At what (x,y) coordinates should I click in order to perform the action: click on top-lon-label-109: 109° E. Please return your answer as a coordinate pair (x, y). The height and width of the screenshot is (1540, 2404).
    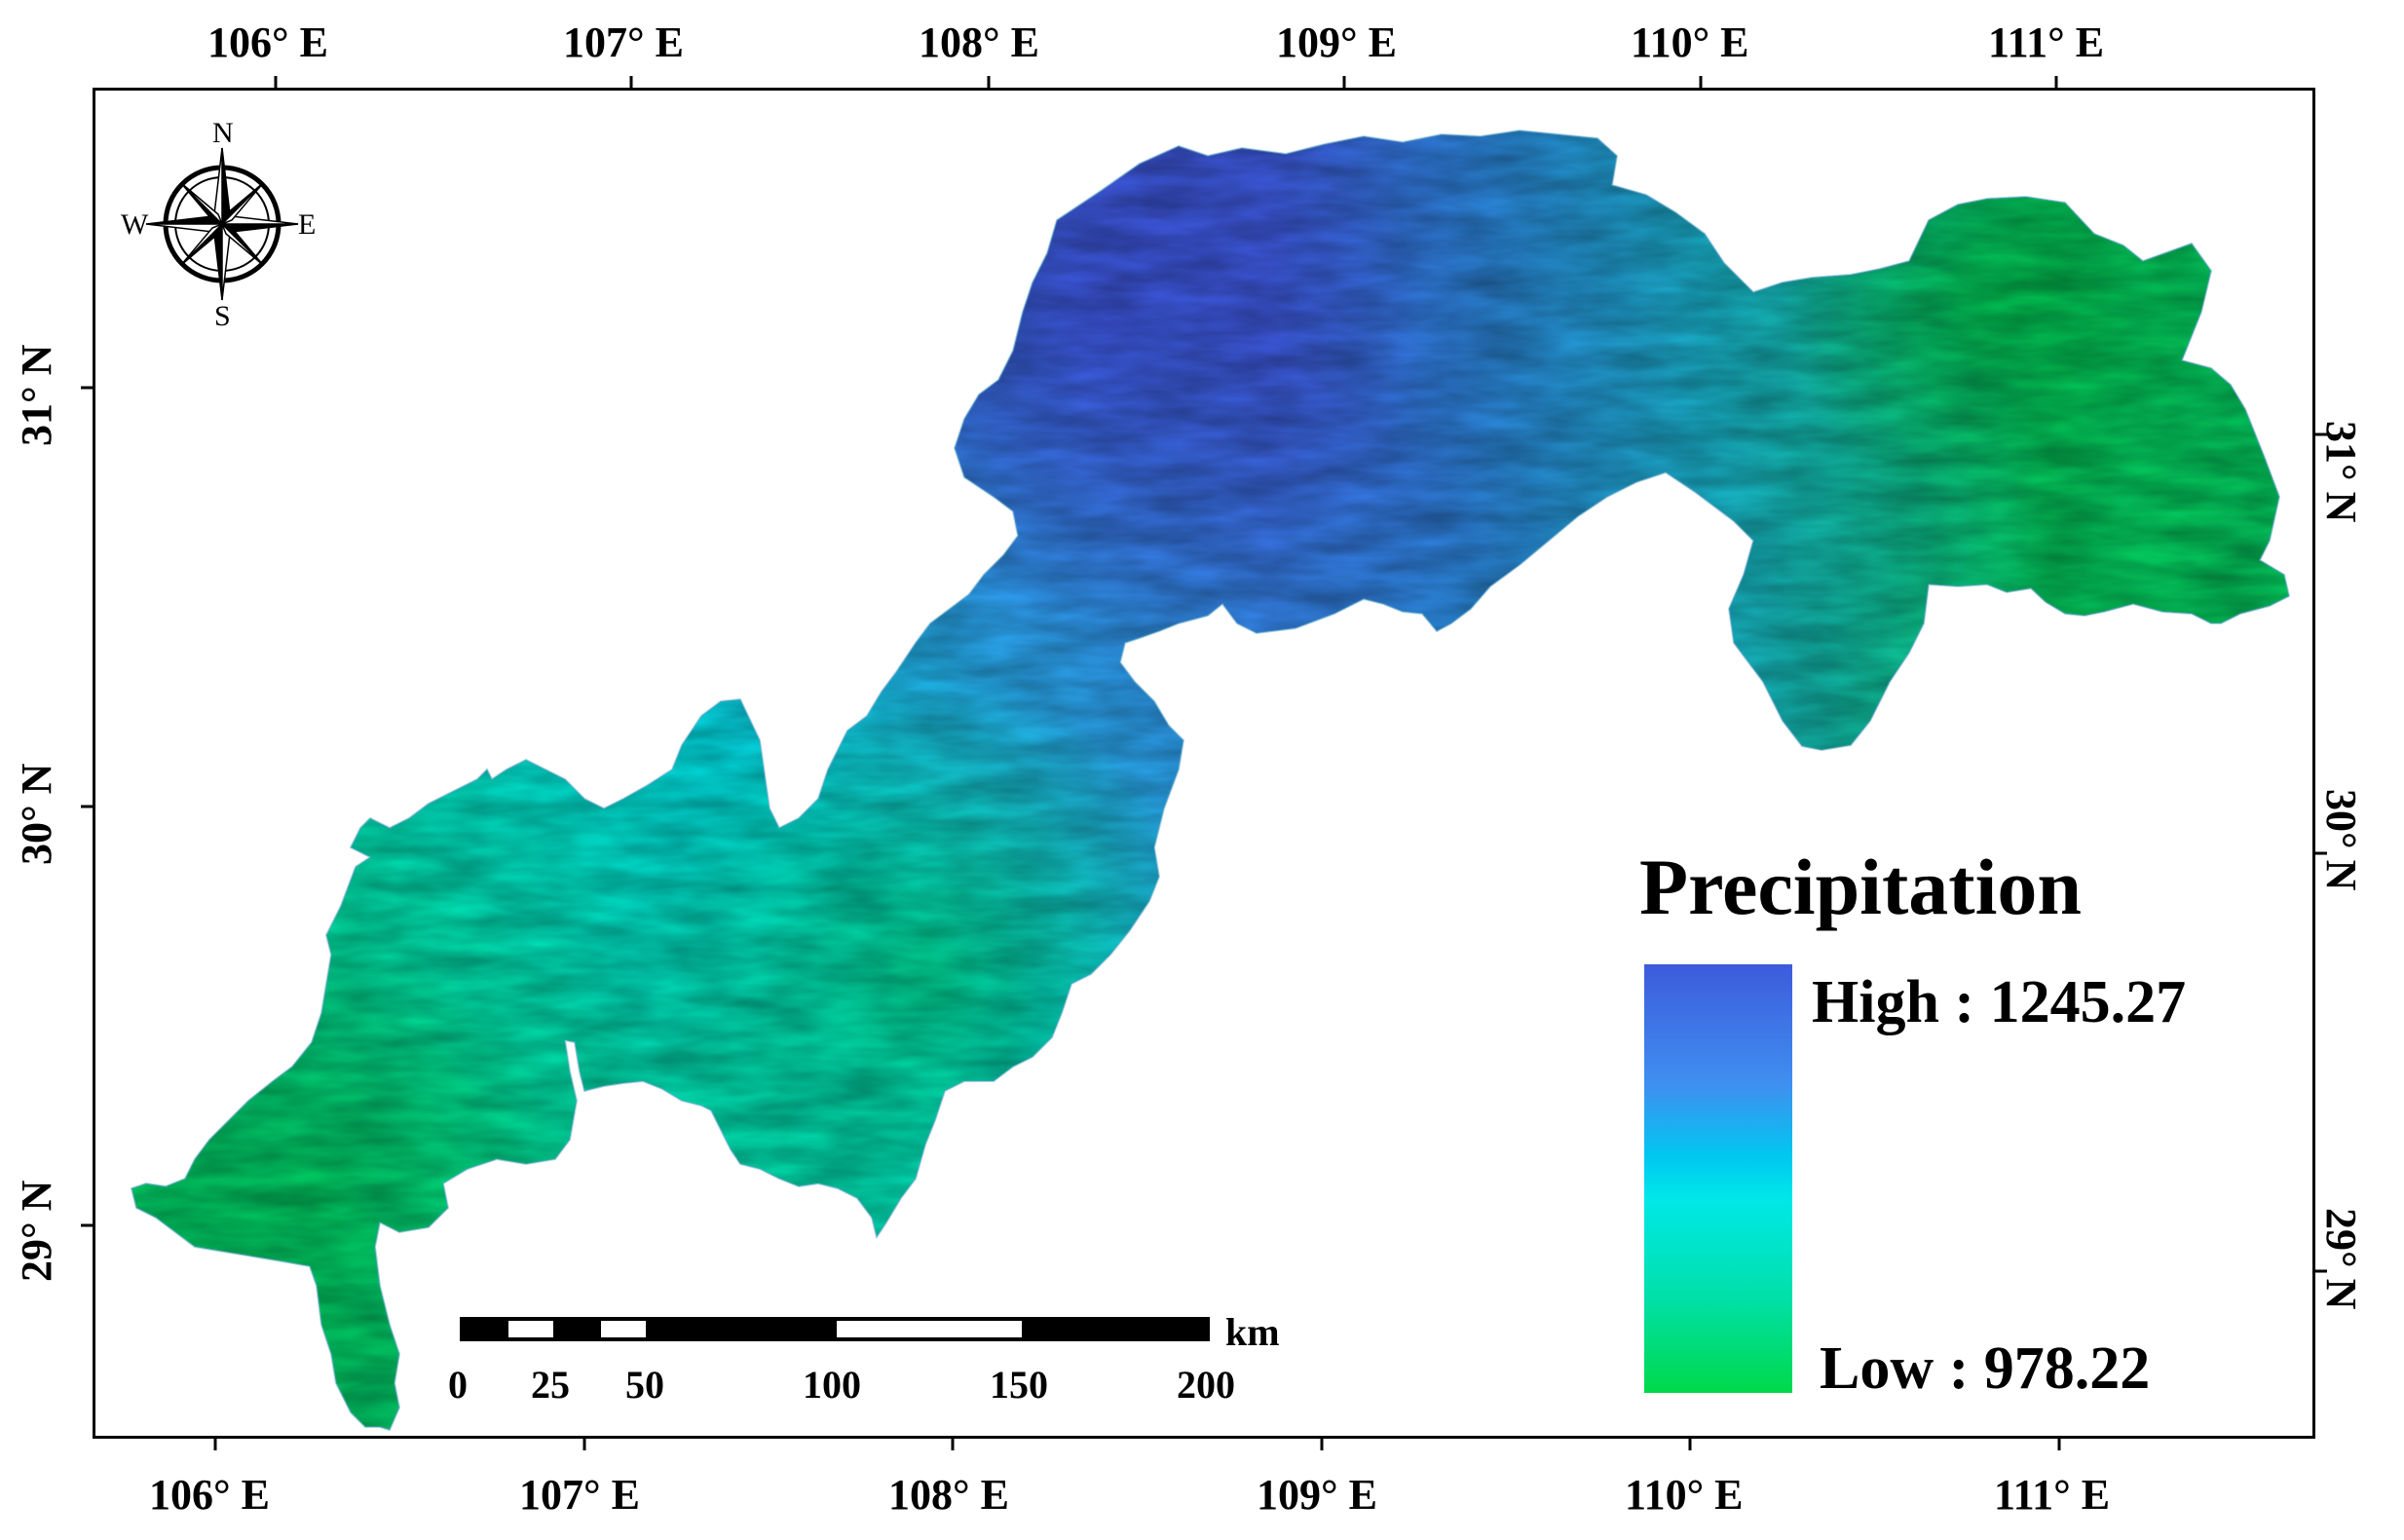
    Looking at the image, I should click on (1336, 42).